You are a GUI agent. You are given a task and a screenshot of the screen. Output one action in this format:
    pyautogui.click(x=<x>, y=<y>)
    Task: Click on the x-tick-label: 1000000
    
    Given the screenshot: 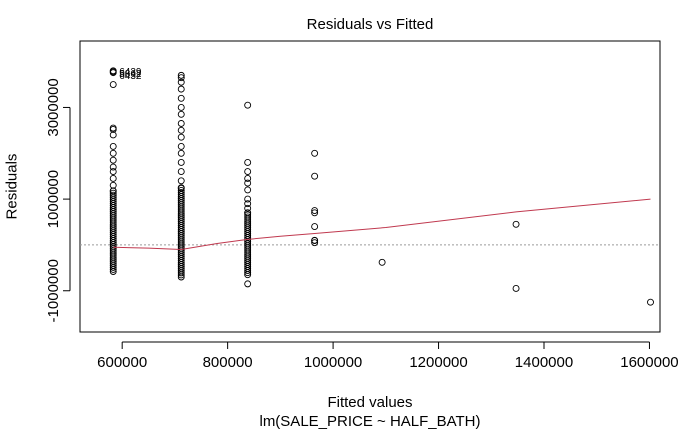 What is the action you would take?
    pyautogui.click(x=333, y=362)
    